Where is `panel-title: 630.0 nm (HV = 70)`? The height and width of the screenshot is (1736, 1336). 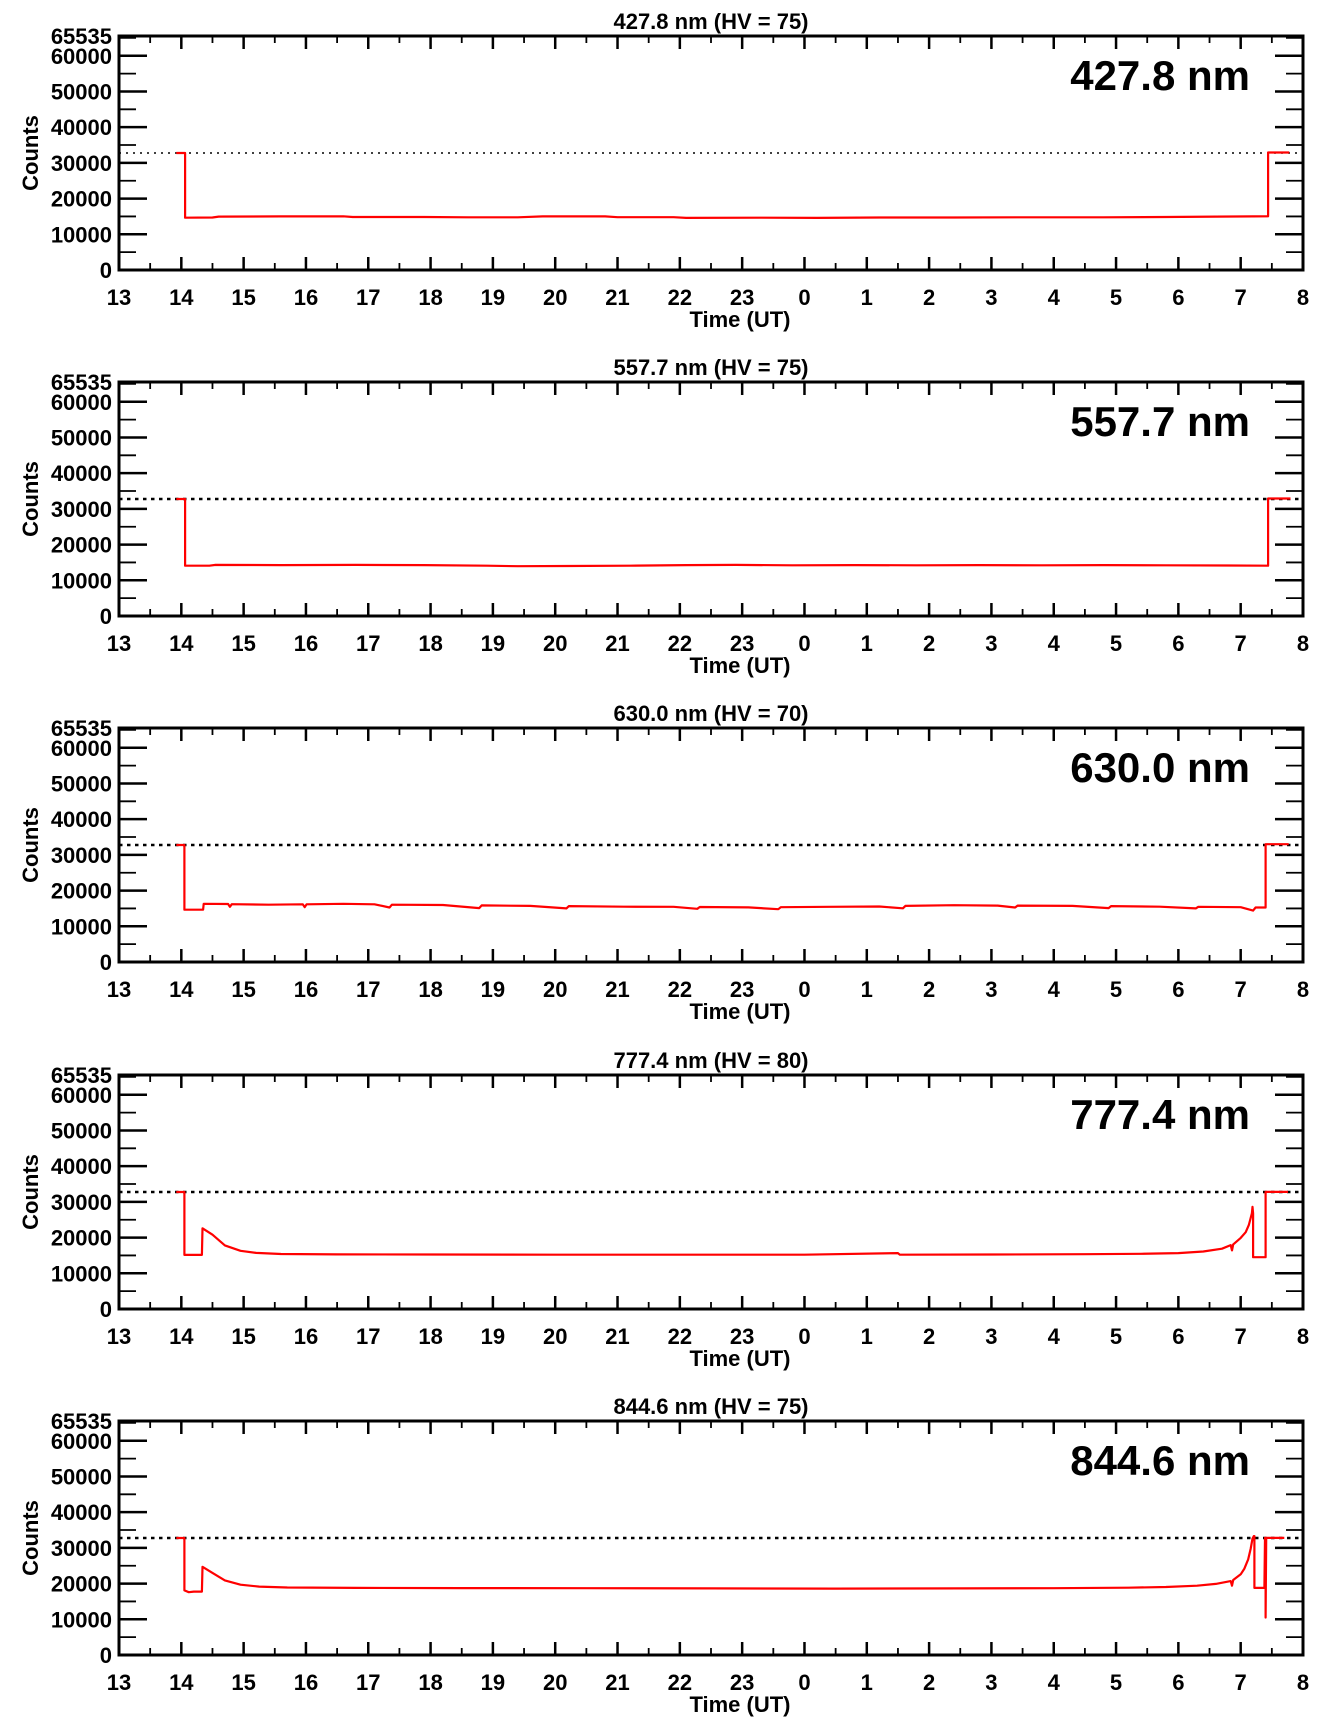 panel-title: 630.0 nm (HV = 70) is located at coordinates (710, 713).